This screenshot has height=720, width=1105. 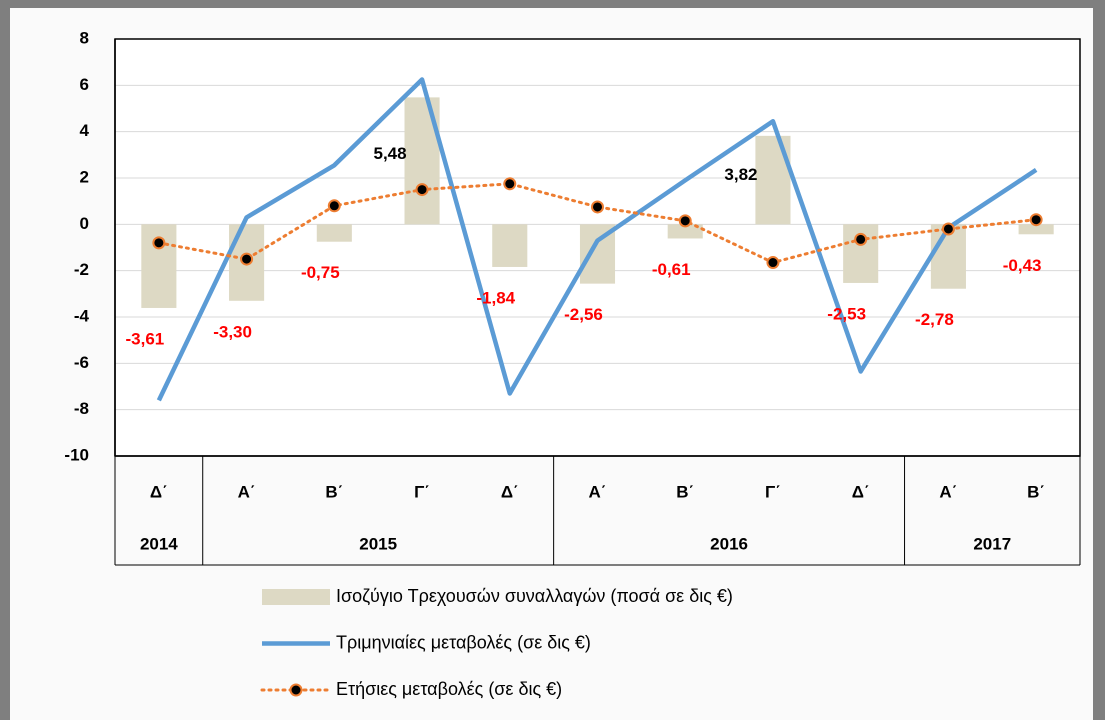 What do you see at coordinates (992, 543) in the screenshot?
I see `x-group-label: 2017` at bounding box center [992, 543].